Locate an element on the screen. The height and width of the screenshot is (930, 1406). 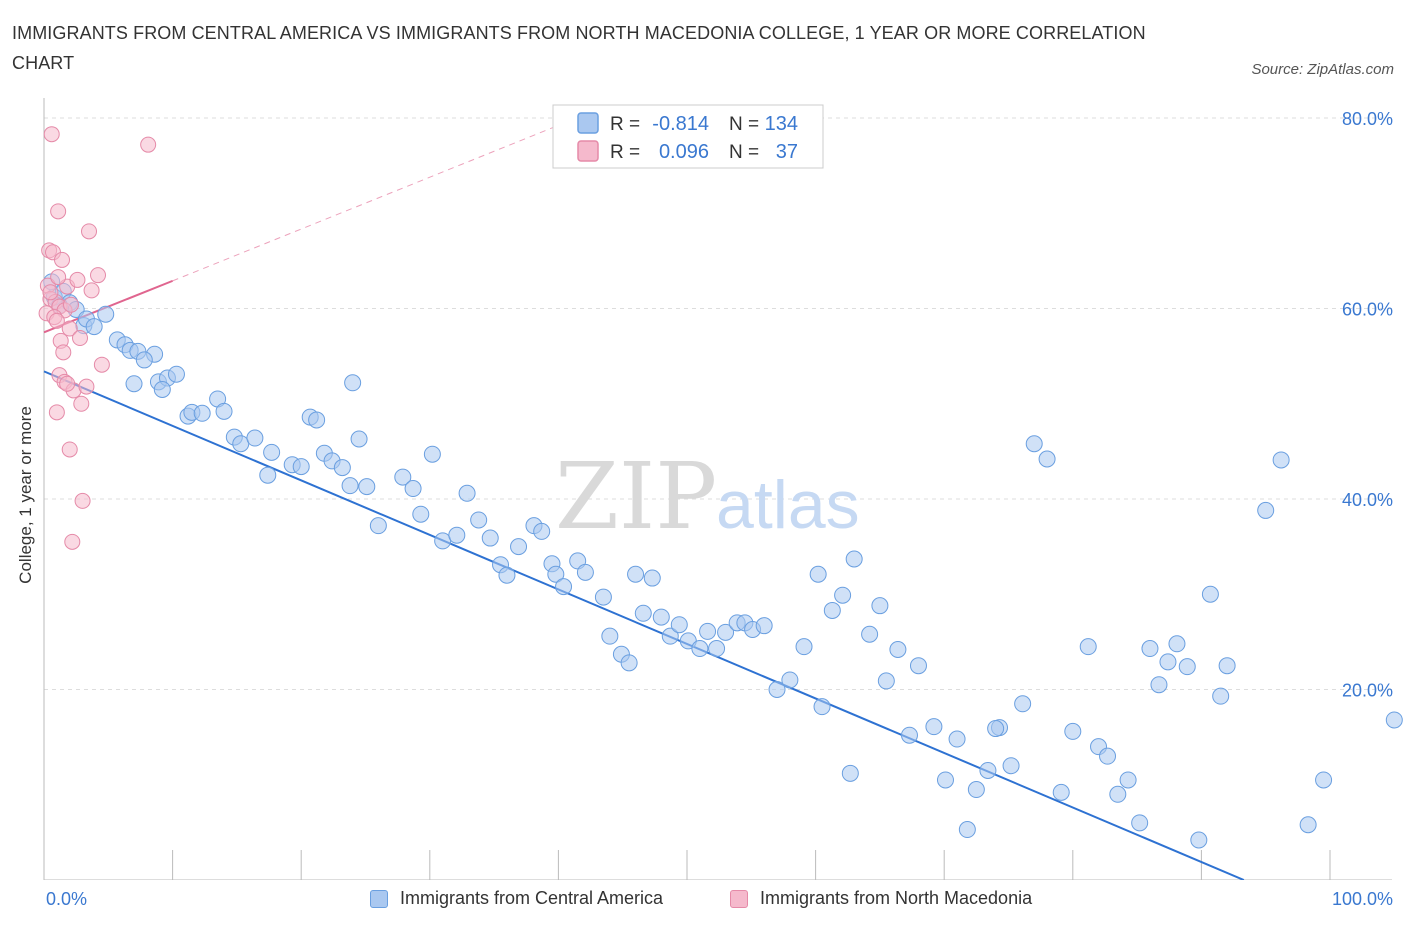
legend-n-value: 134 is located at coordinates (781, 124).